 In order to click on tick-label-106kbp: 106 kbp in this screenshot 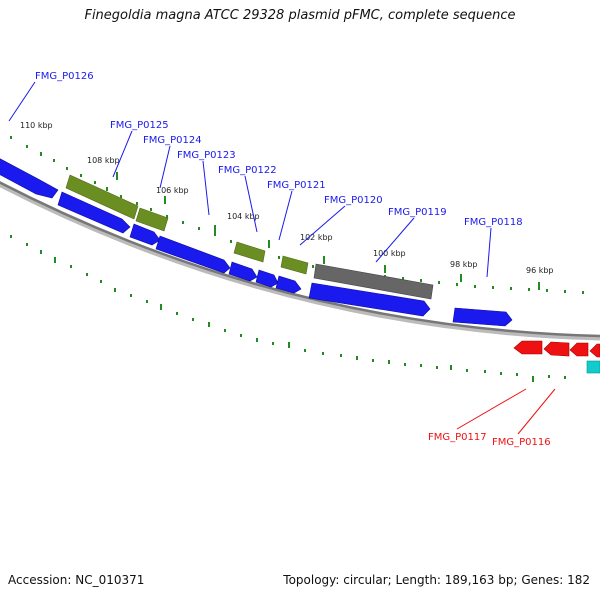, I will do `click(172, 190)`.